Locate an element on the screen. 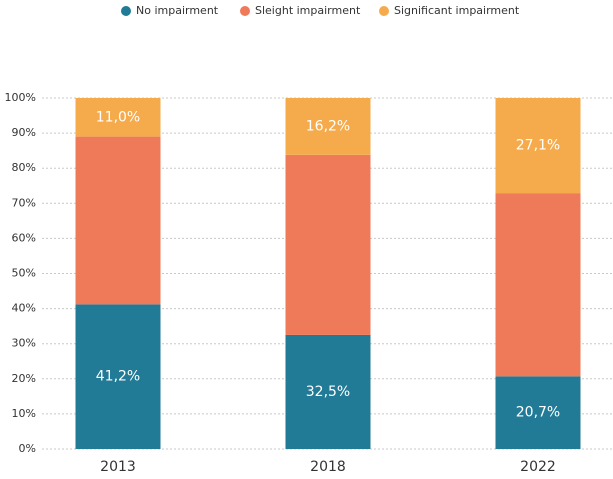 This screenshot has height=479, width=613. x-tick-label: 2018 is located at coordinates (328, 467).